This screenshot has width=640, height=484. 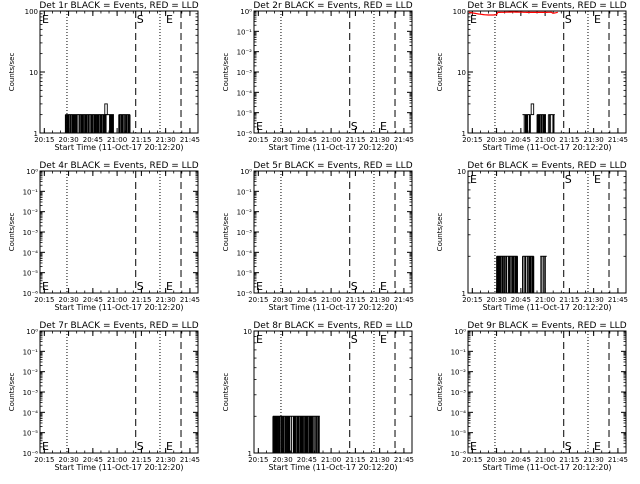 What do you see at coordinates (245, 93) in the screenshot?
I see `y-tick-label: 10⁻⁴` at bounding box center [245, 93].